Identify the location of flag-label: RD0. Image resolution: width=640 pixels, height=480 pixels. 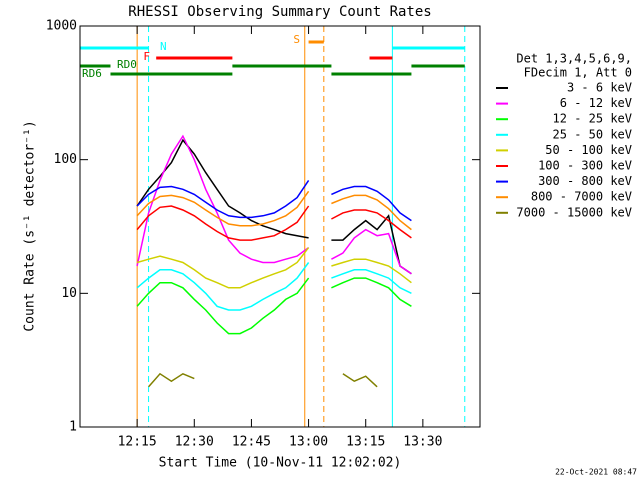
(127, 64).